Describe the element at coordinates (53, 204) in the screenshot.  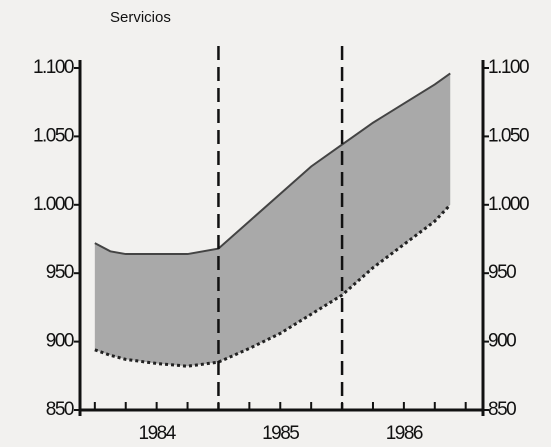
I see `y-tick-label: 1.000` at that location.